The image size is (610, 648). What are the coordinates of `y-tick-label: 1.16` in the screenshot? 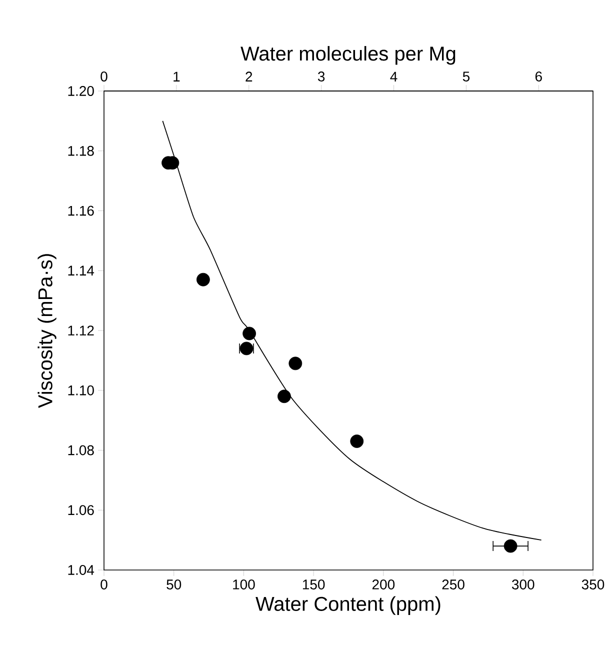 It's located at (81, 211).